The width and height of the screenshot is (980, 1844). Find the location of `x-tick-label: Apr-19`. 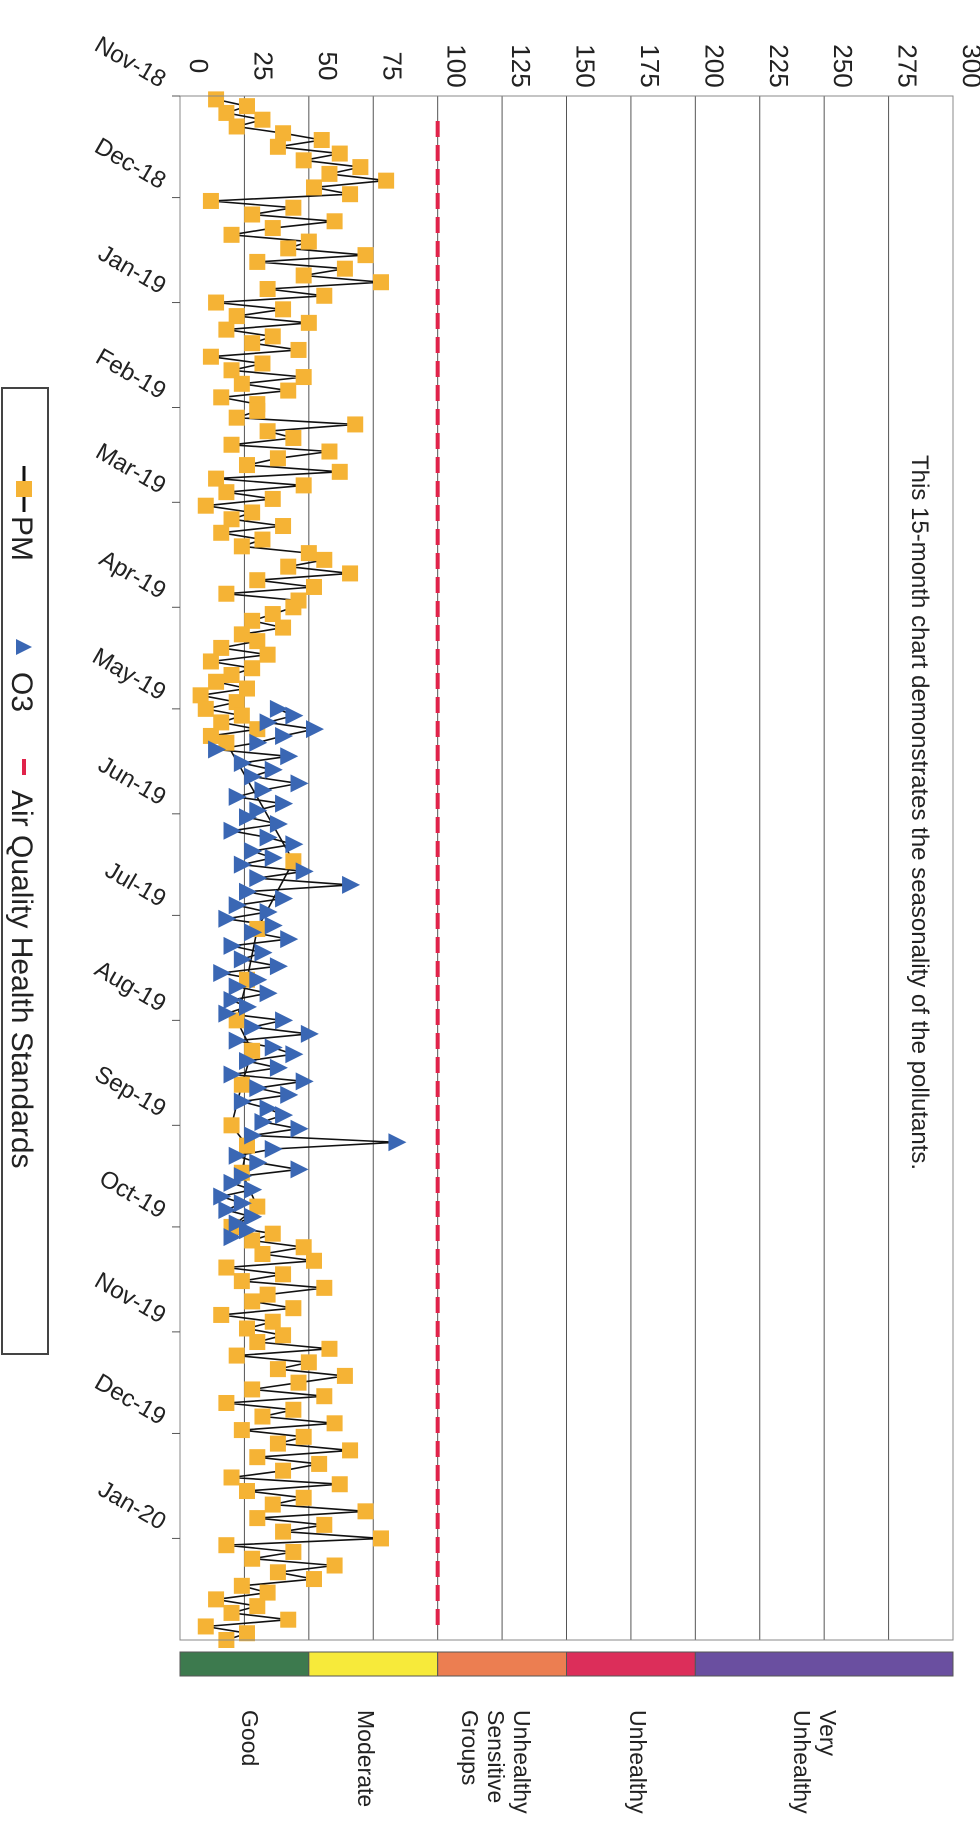

x-tick-label: Apr-19 is located at coordinates (133, 574).